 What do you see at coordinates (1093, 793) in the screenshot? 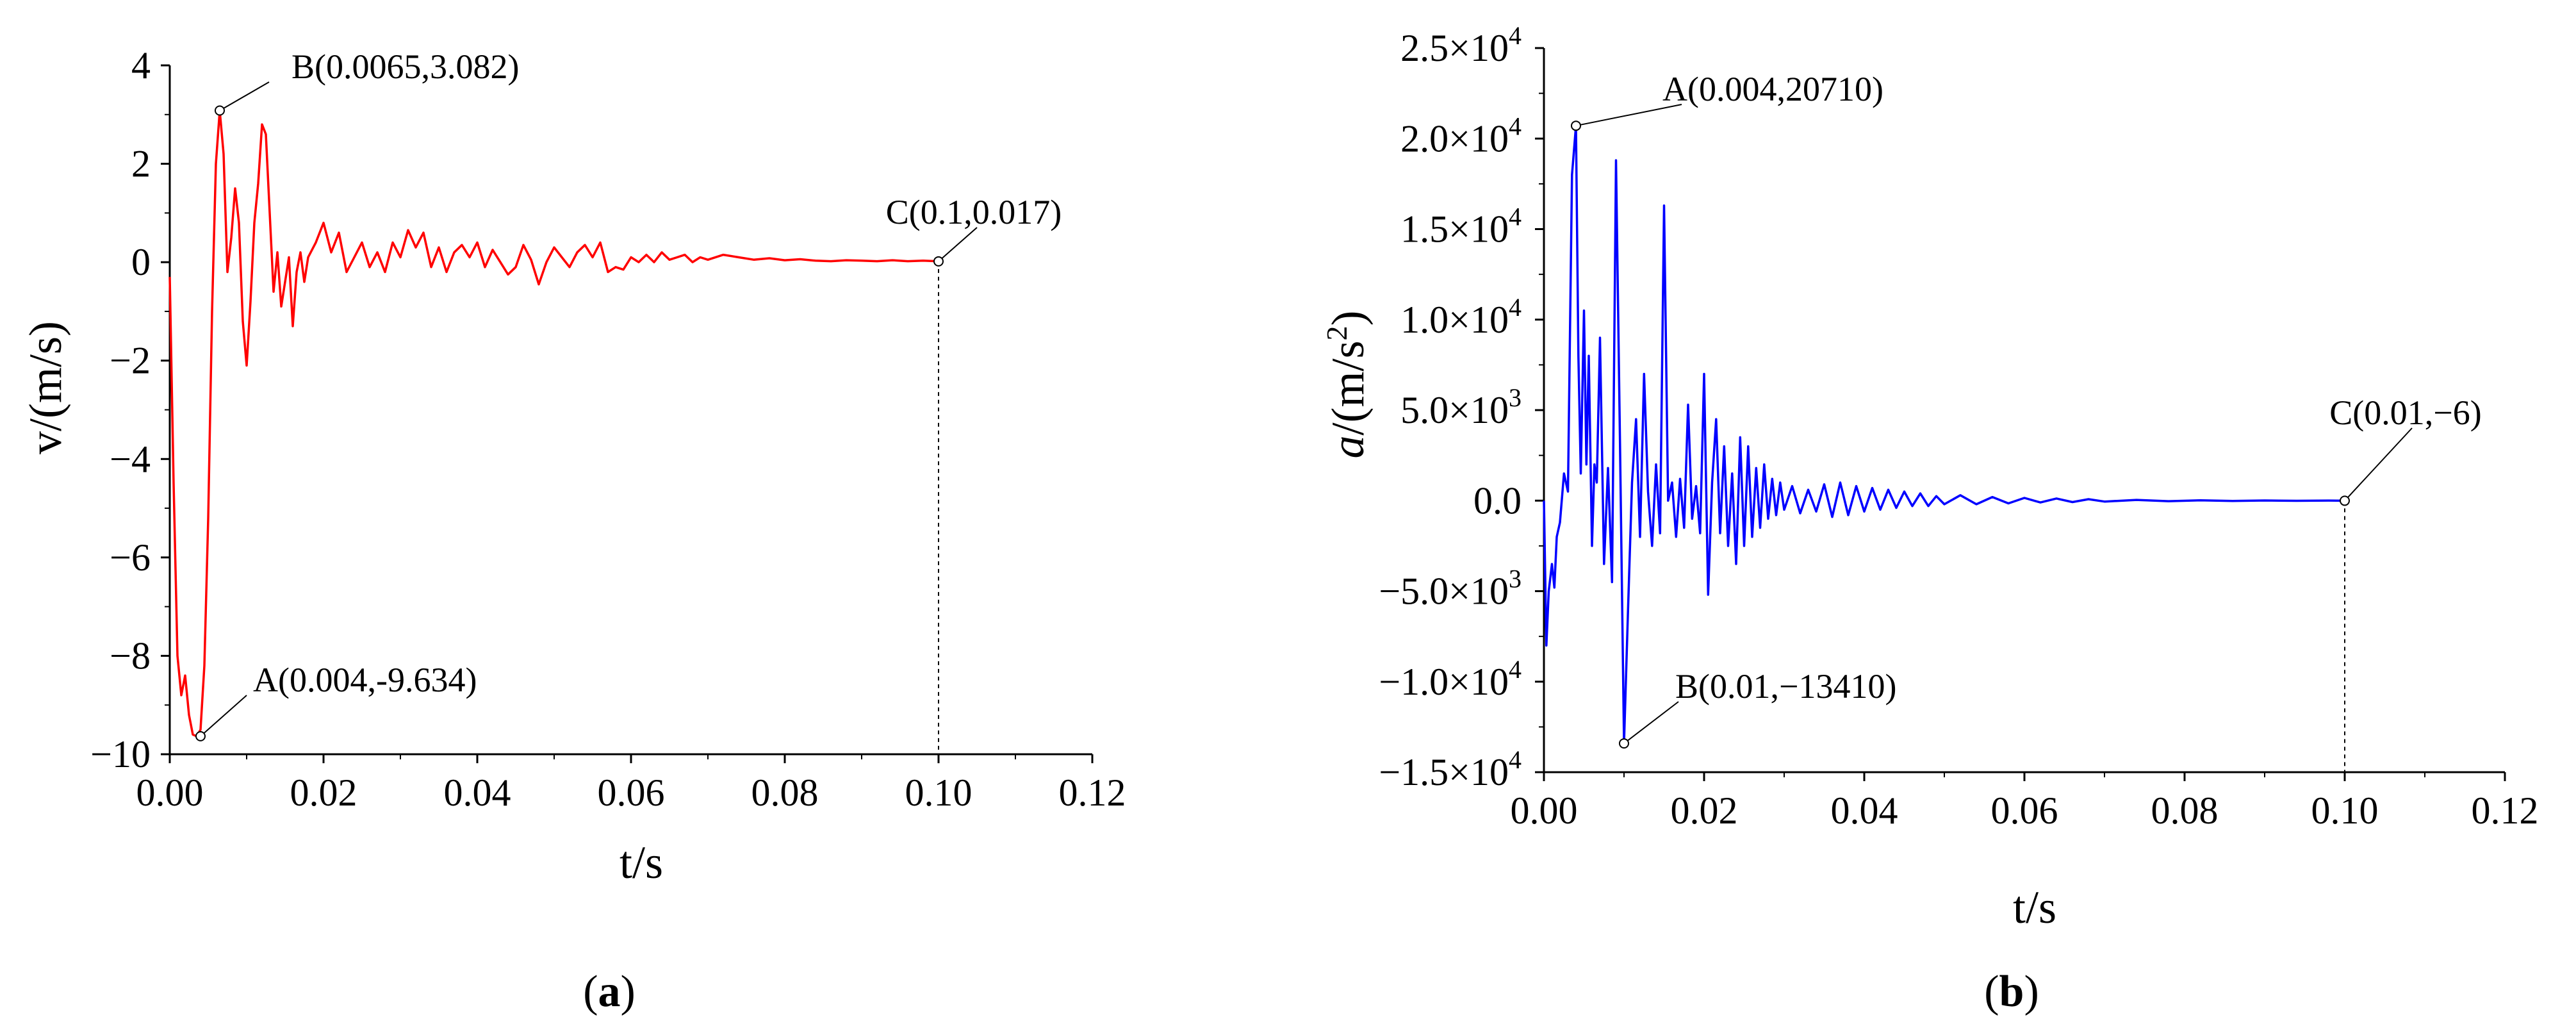
I see `panel-a-x-tick-label: 0.12` at bounding box center [1093, 793].